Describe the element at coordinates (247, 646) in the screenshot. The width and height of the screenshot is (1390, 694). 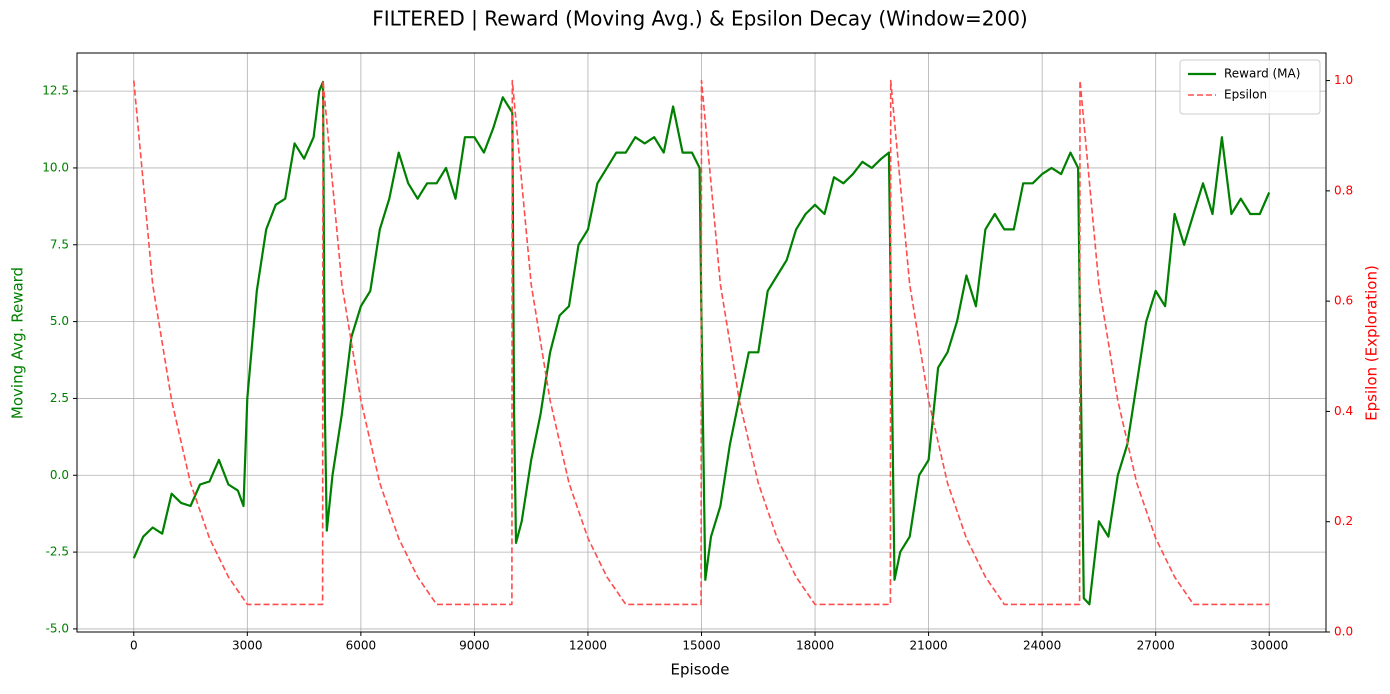
I see `x-tick-label: 3000` at that location.